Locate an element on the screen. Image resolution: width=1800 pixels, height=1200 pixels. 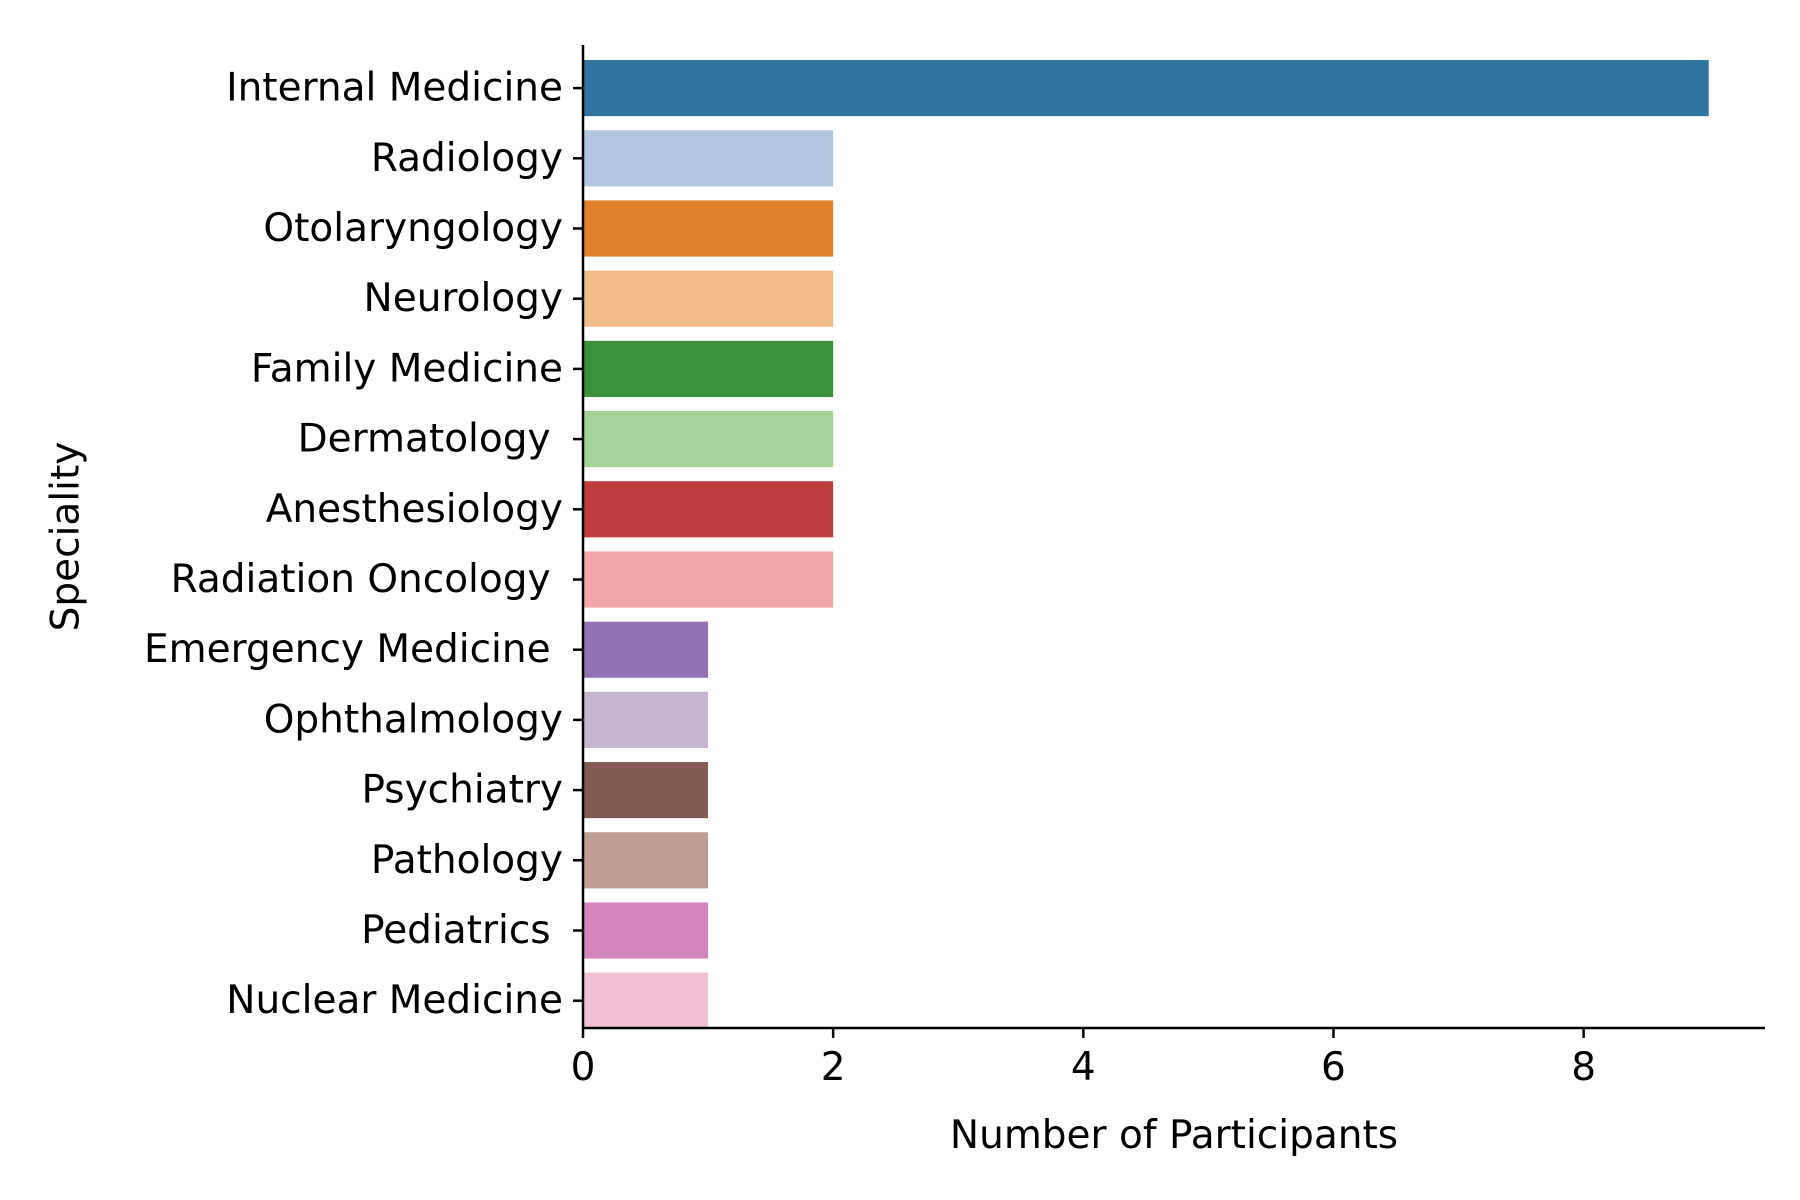
x-tick-label: 4 is located at coordinates (1083, 1067).